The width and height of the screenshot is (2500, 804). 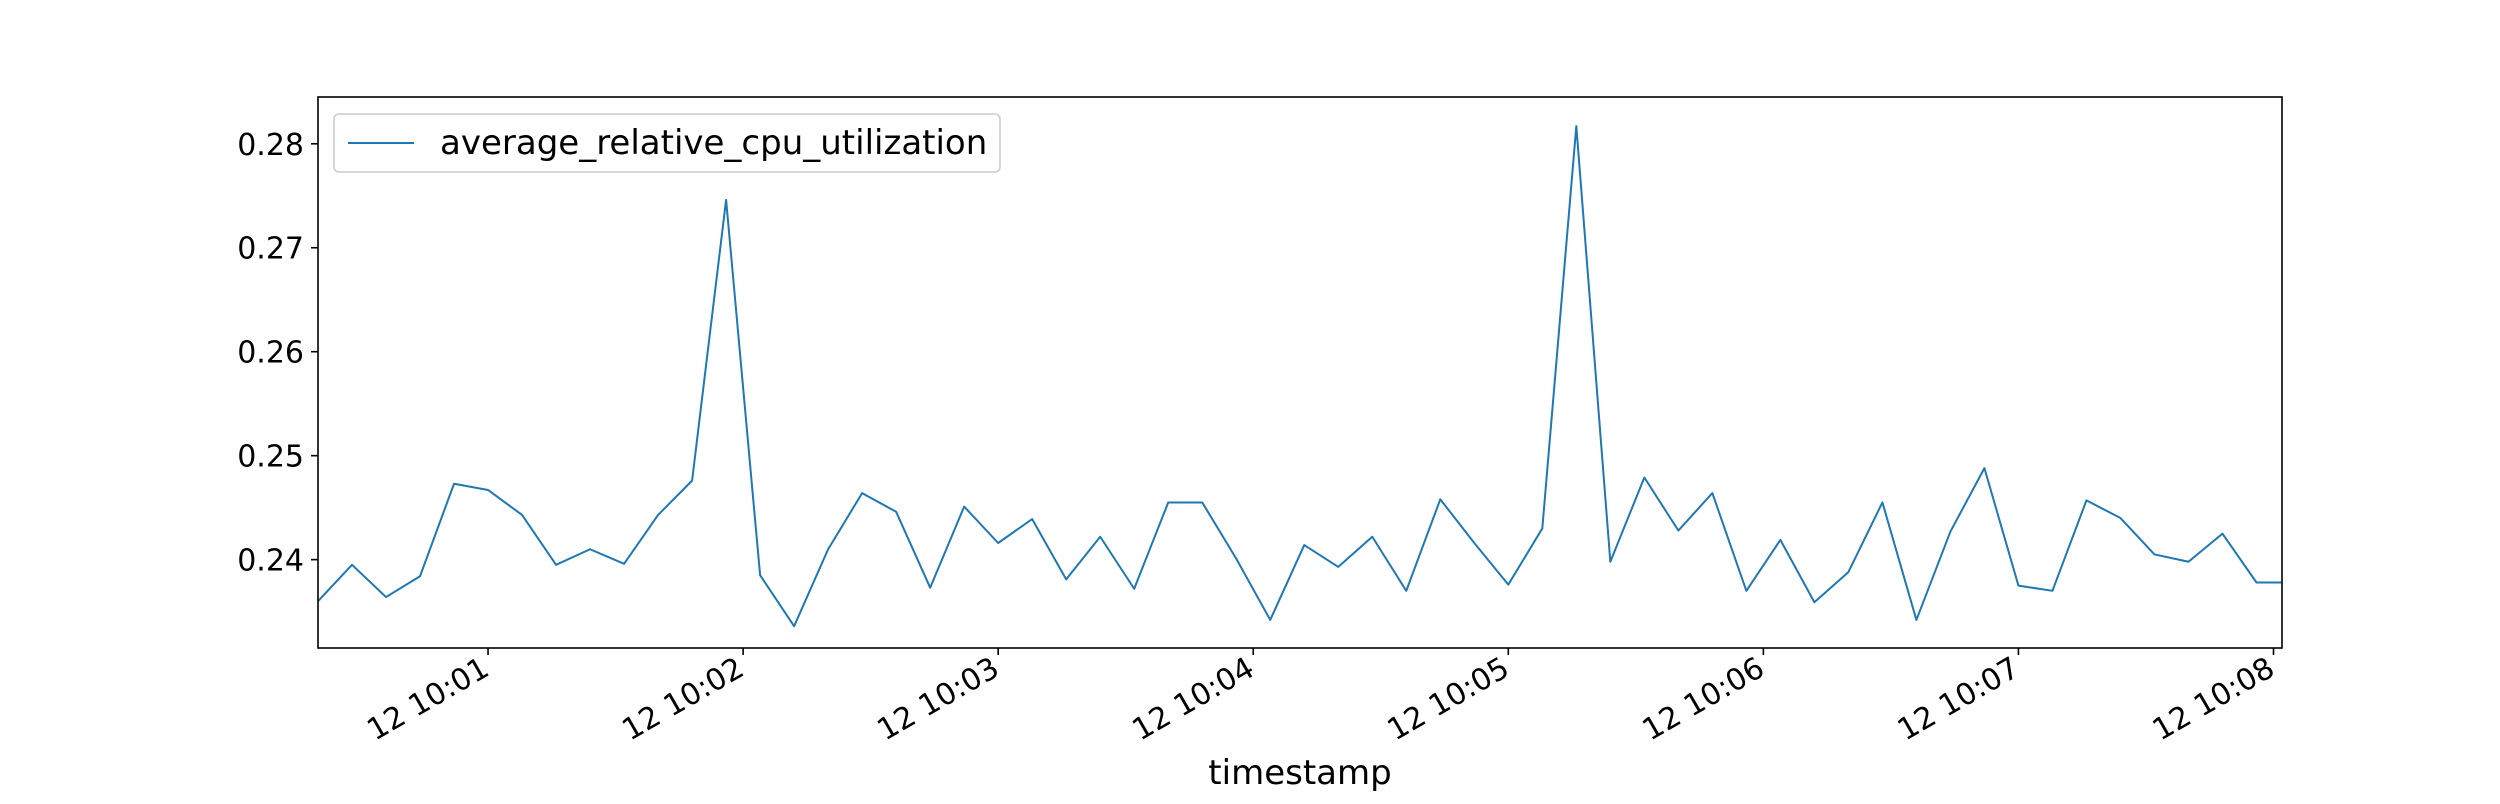 What do you see at coordinates (1299, 773) in the screenshot?
I see `x-axis-label: timestamp` at bounding box center [1299, 773].